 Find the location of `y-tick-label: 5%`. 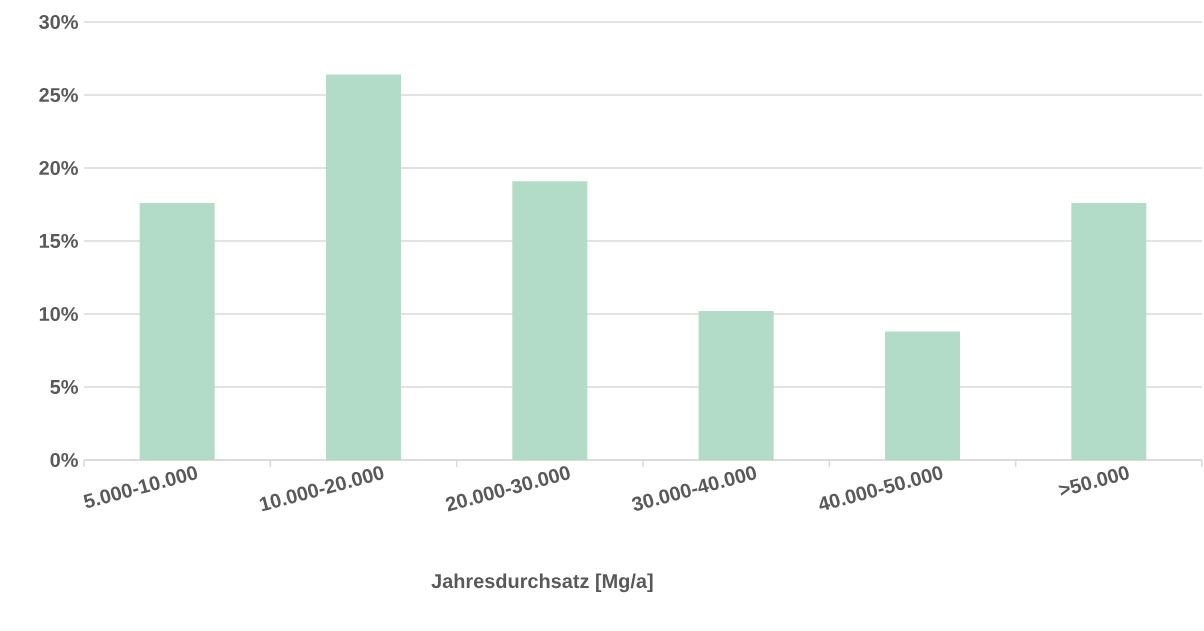

y-tick-label: 5% is located at coordinates (64, 387).